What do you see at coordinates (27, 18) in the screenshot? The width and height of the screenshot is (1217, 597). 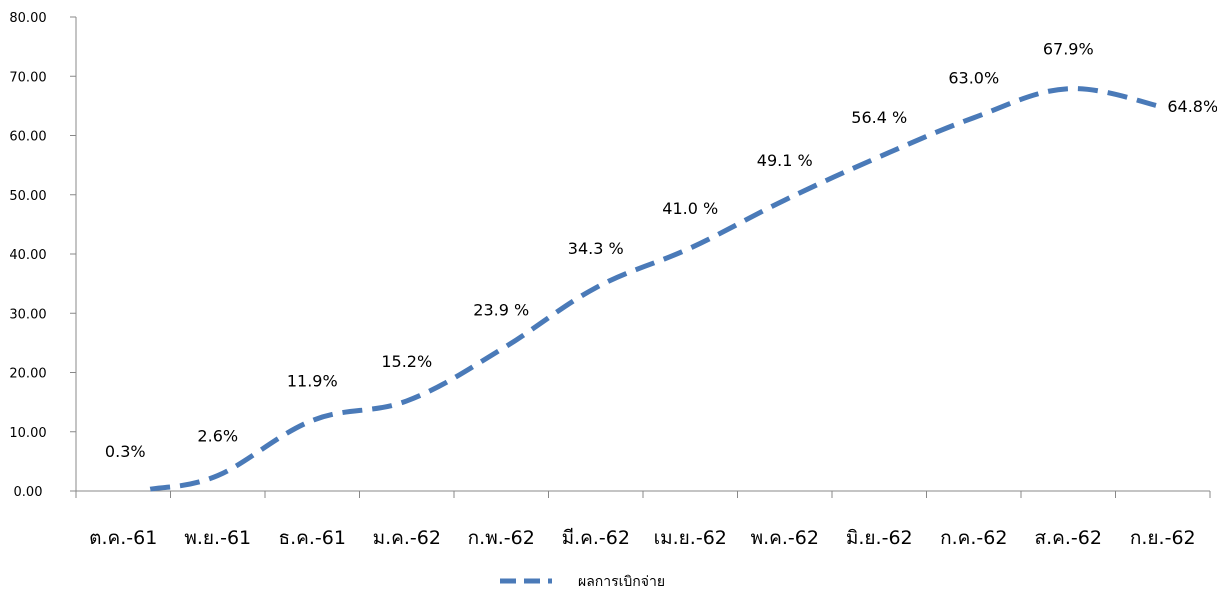 I see `y-tick-label: 80.00` at bounding box center [27, 18].